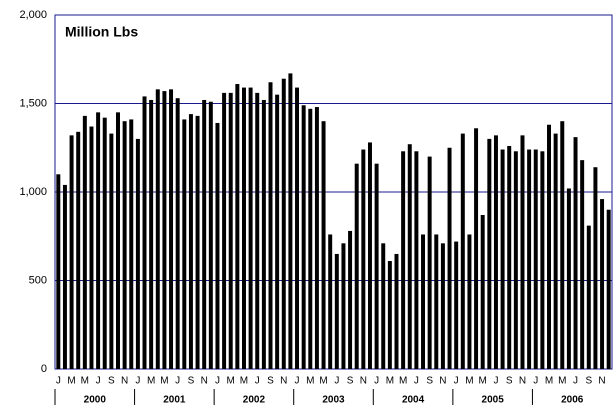  Describe the element at coordinates (33, 15) in the screenshot. I see `y-tick-label: 2,000` at that location.